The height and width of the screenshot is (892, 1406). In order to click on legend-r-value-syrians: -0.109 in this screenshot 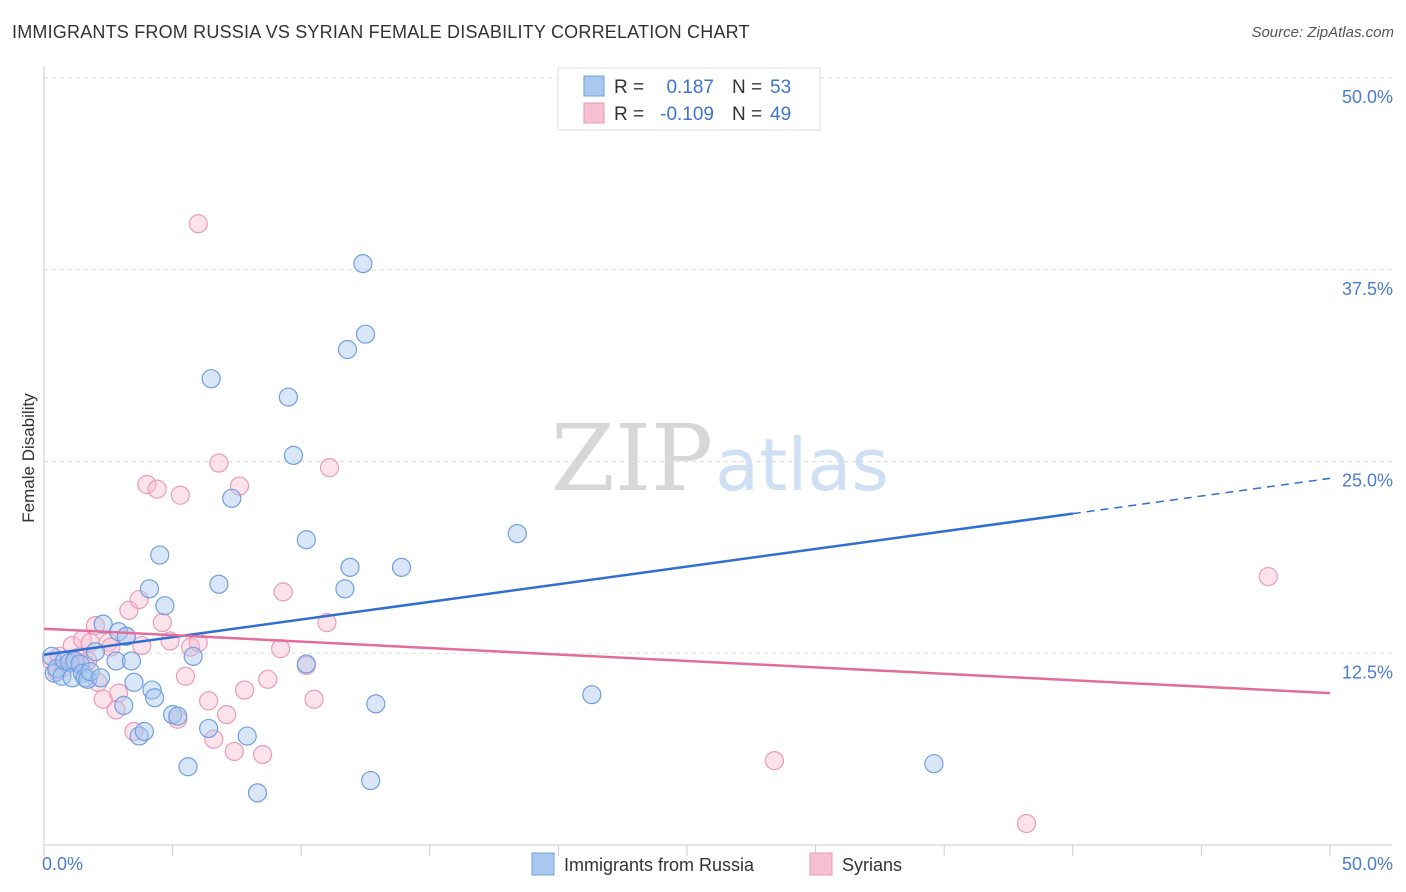, I will do `click(687, 114)`.